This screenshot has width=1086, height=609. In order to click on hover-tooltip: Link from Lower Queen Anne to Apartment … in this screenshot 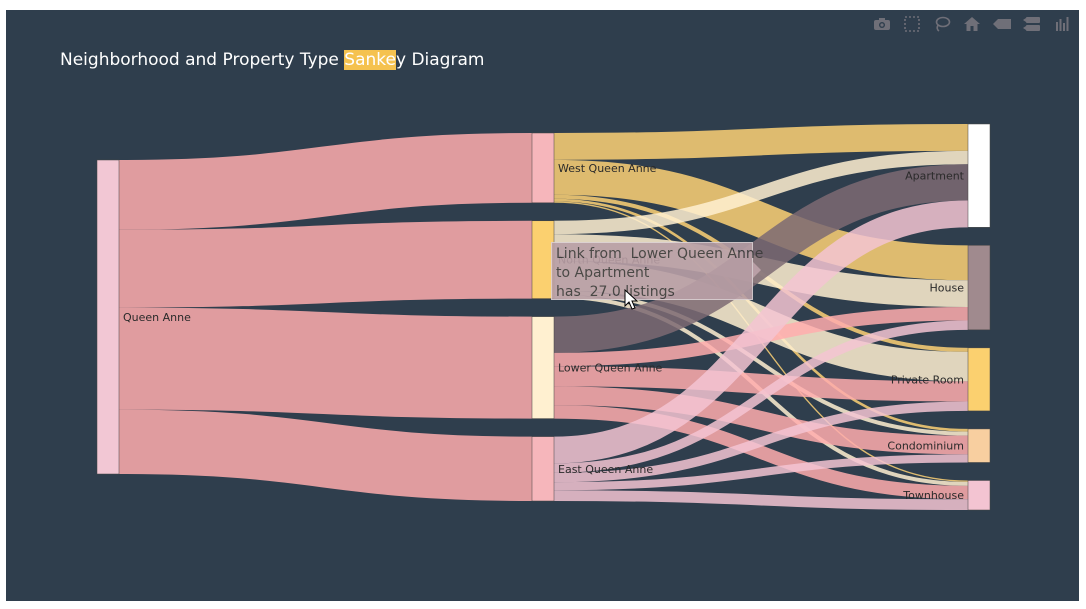, I will do `click(652, 271)`.